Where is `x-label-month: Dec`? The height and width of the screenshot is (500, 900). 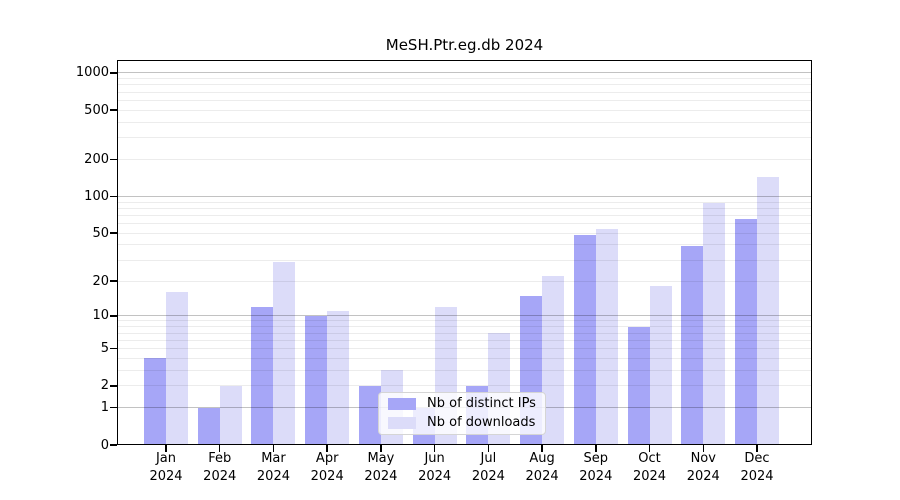 x-label-month: Dec is located at coordinates (757, 458).